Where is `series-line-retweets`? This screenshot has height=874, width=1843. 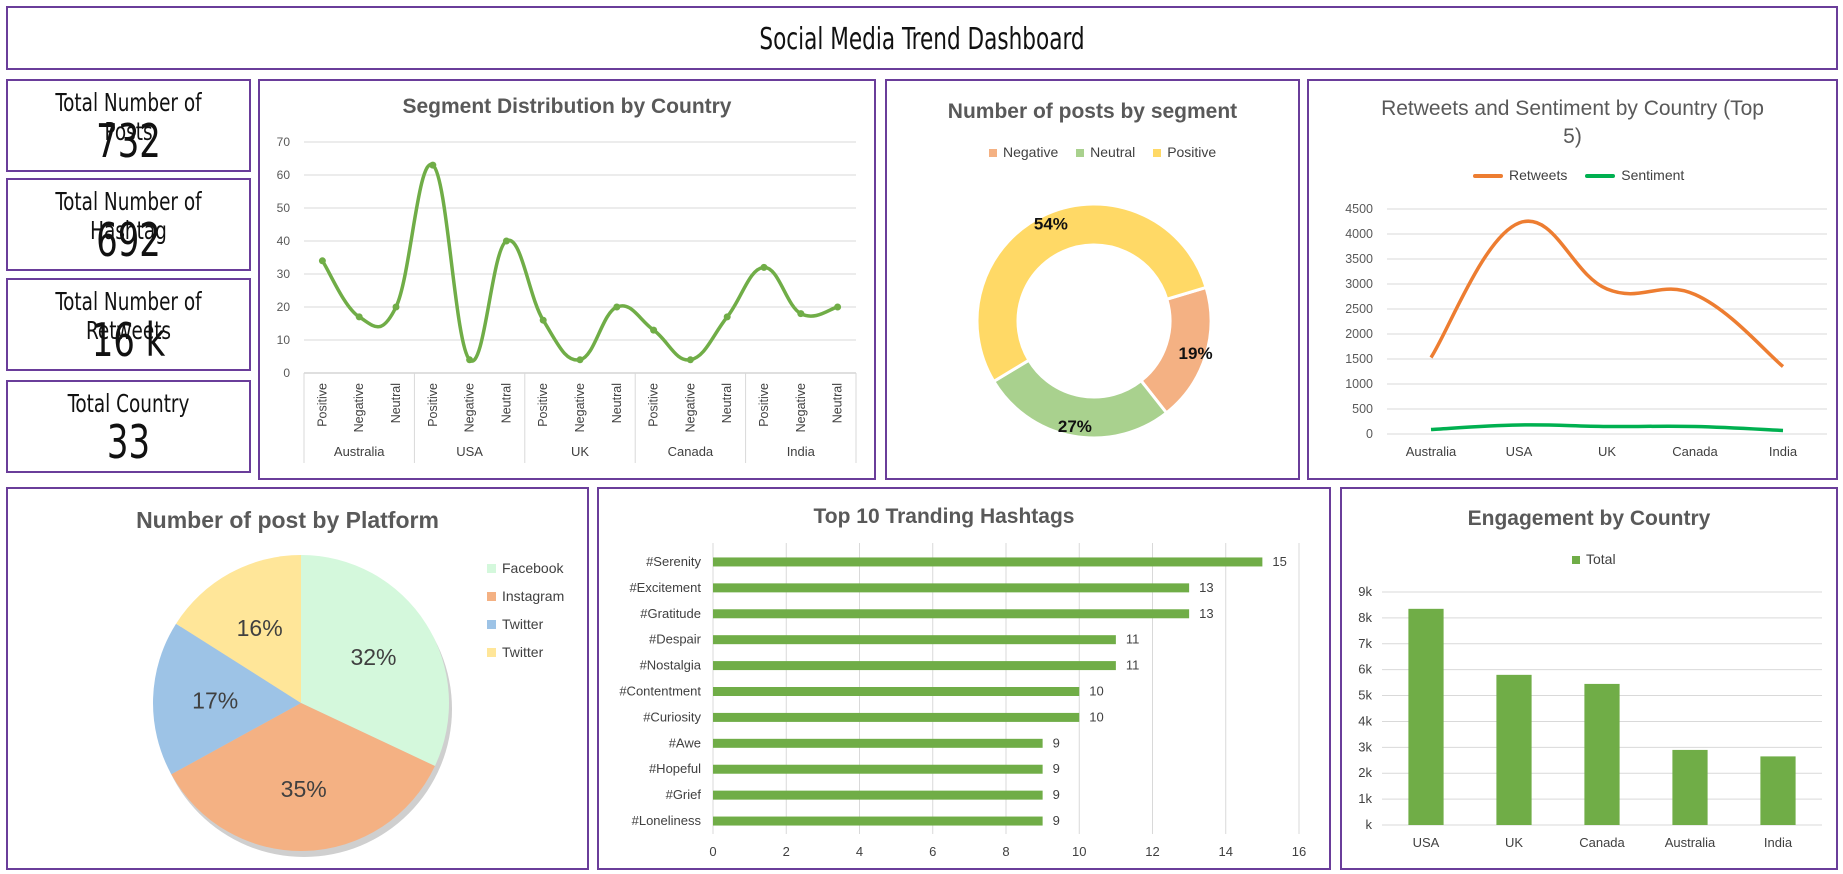
series-line-retweets is located at coordinates (1607, 293).